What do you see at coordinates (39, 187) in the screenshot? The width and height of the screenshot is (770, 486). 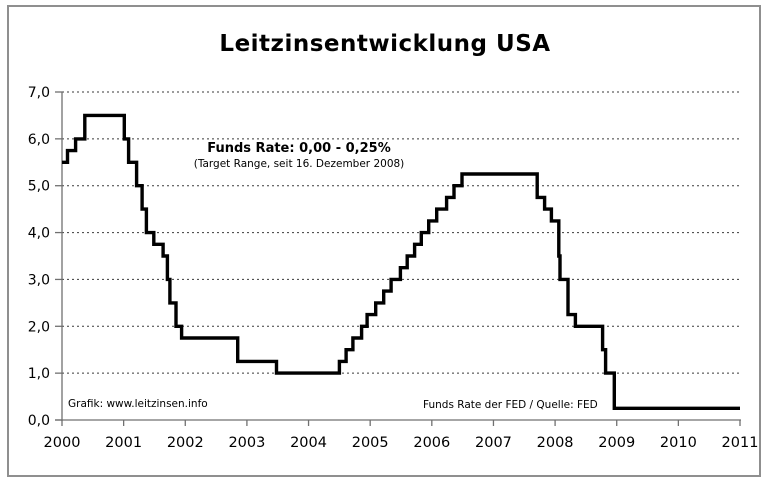 I see `y-tick-label: 5,0` at bounding box center [39, 187].